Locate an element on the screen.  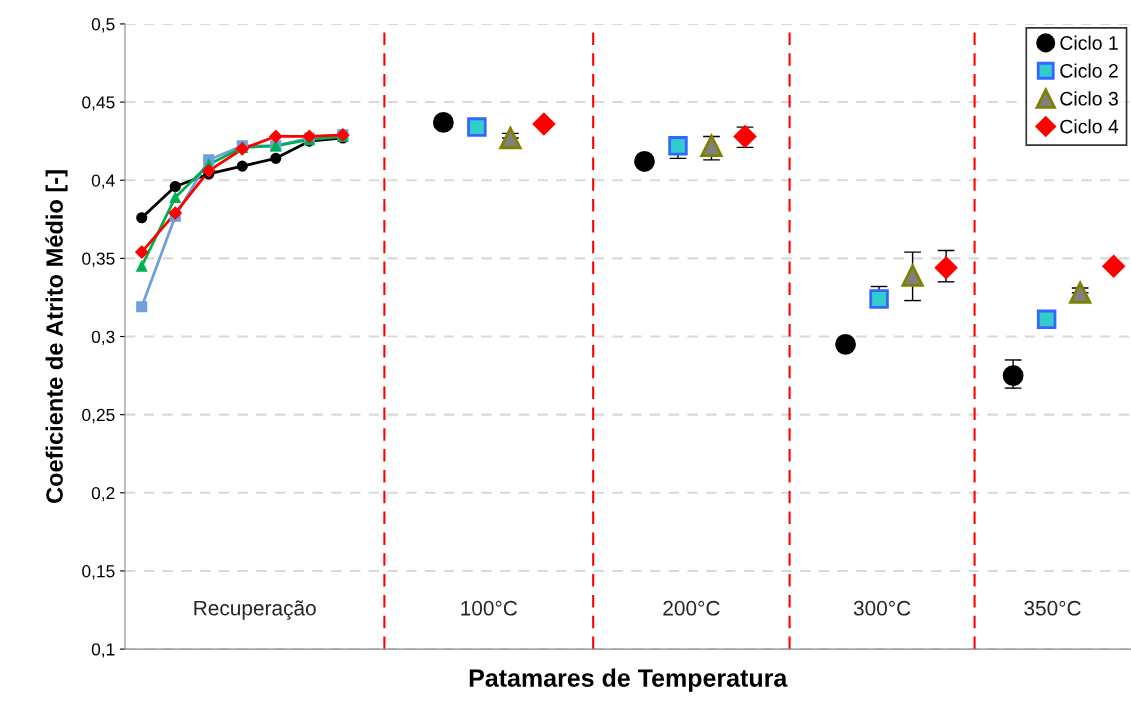
annotation: 350°C is located at coordinates (1052, 608).